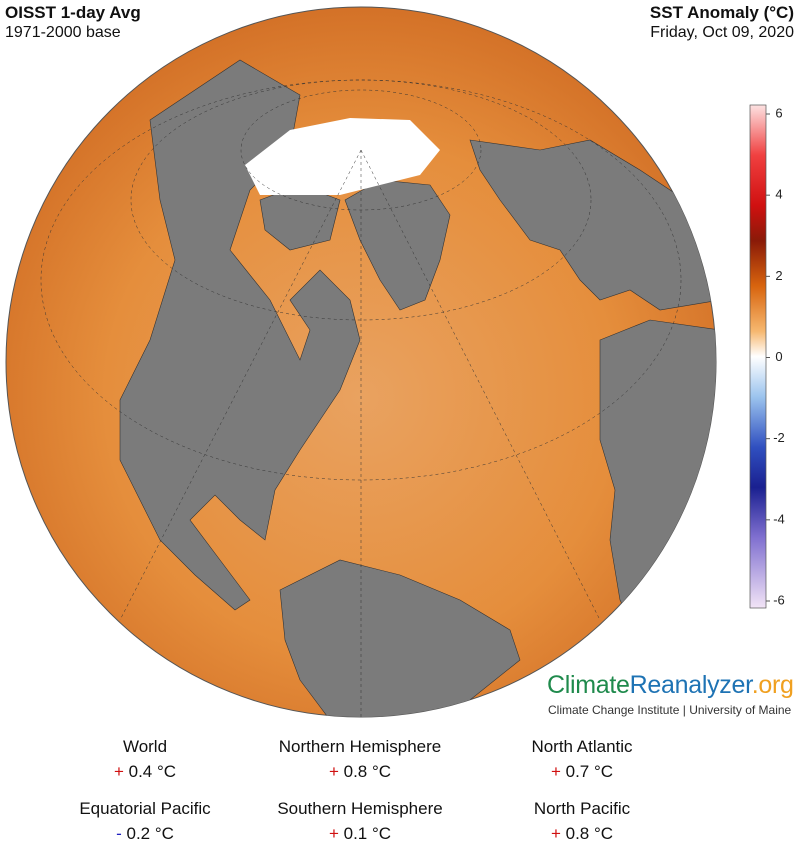  I want to click on stat-value: + 0.1 °C, so click(360, 834).